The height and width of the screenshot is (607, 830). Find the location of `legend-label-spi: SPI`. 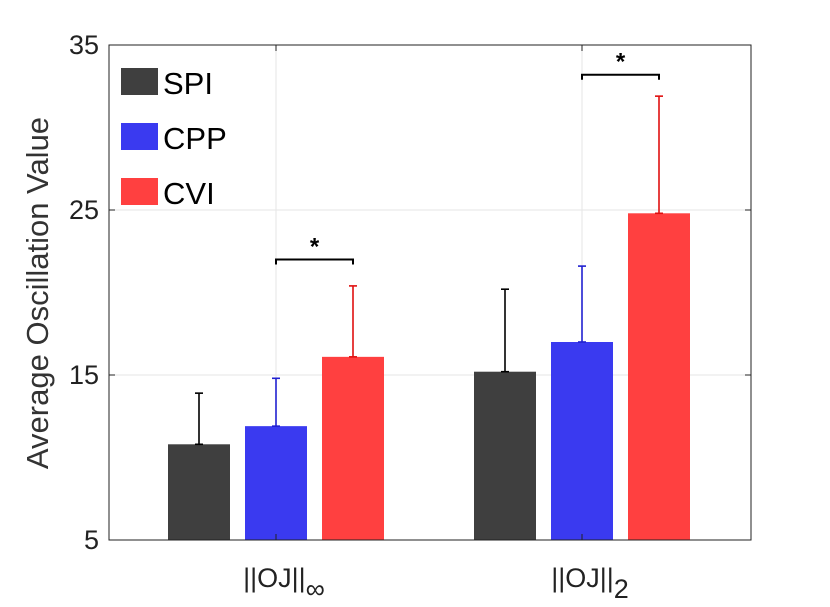

legend-label-spi: SPI is located at coordinates (188, 83).